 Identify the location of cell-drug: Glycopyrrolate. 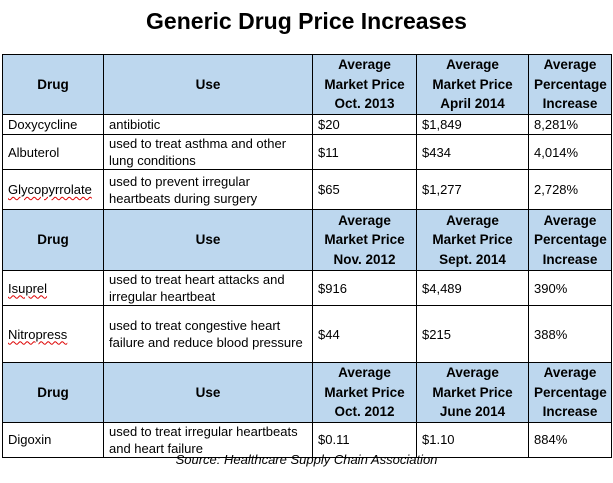
(53, 189).